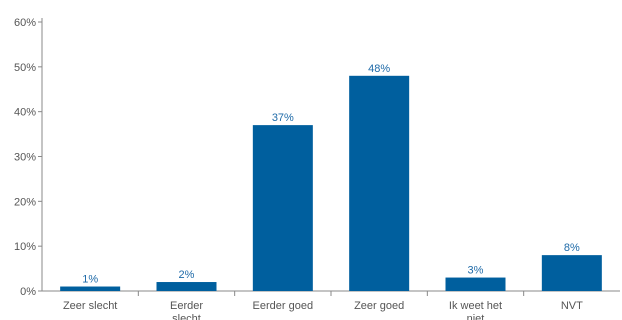 Image resolution: width=622 pixels, height=320 pixels. I want to click on y-axis: 0% 10% 20% 30% 40% 50% 60%, so click(28, 157).